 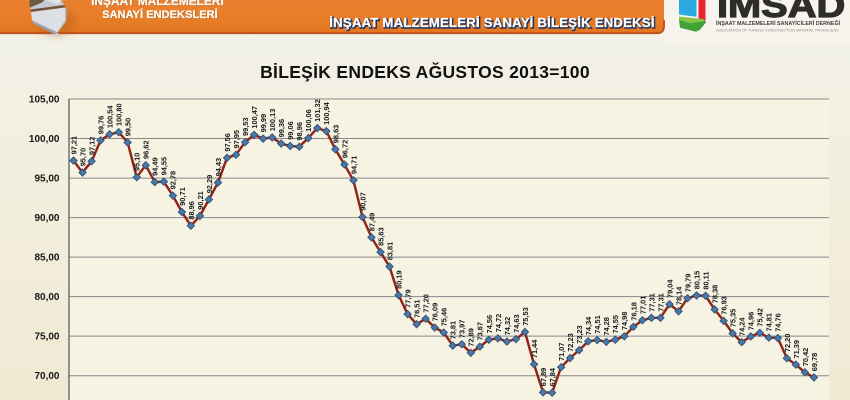 What do you see at coordinates (173, 180) in the screenshot?
I see `svg-text: 92,78` at bounding box center [173, 180].